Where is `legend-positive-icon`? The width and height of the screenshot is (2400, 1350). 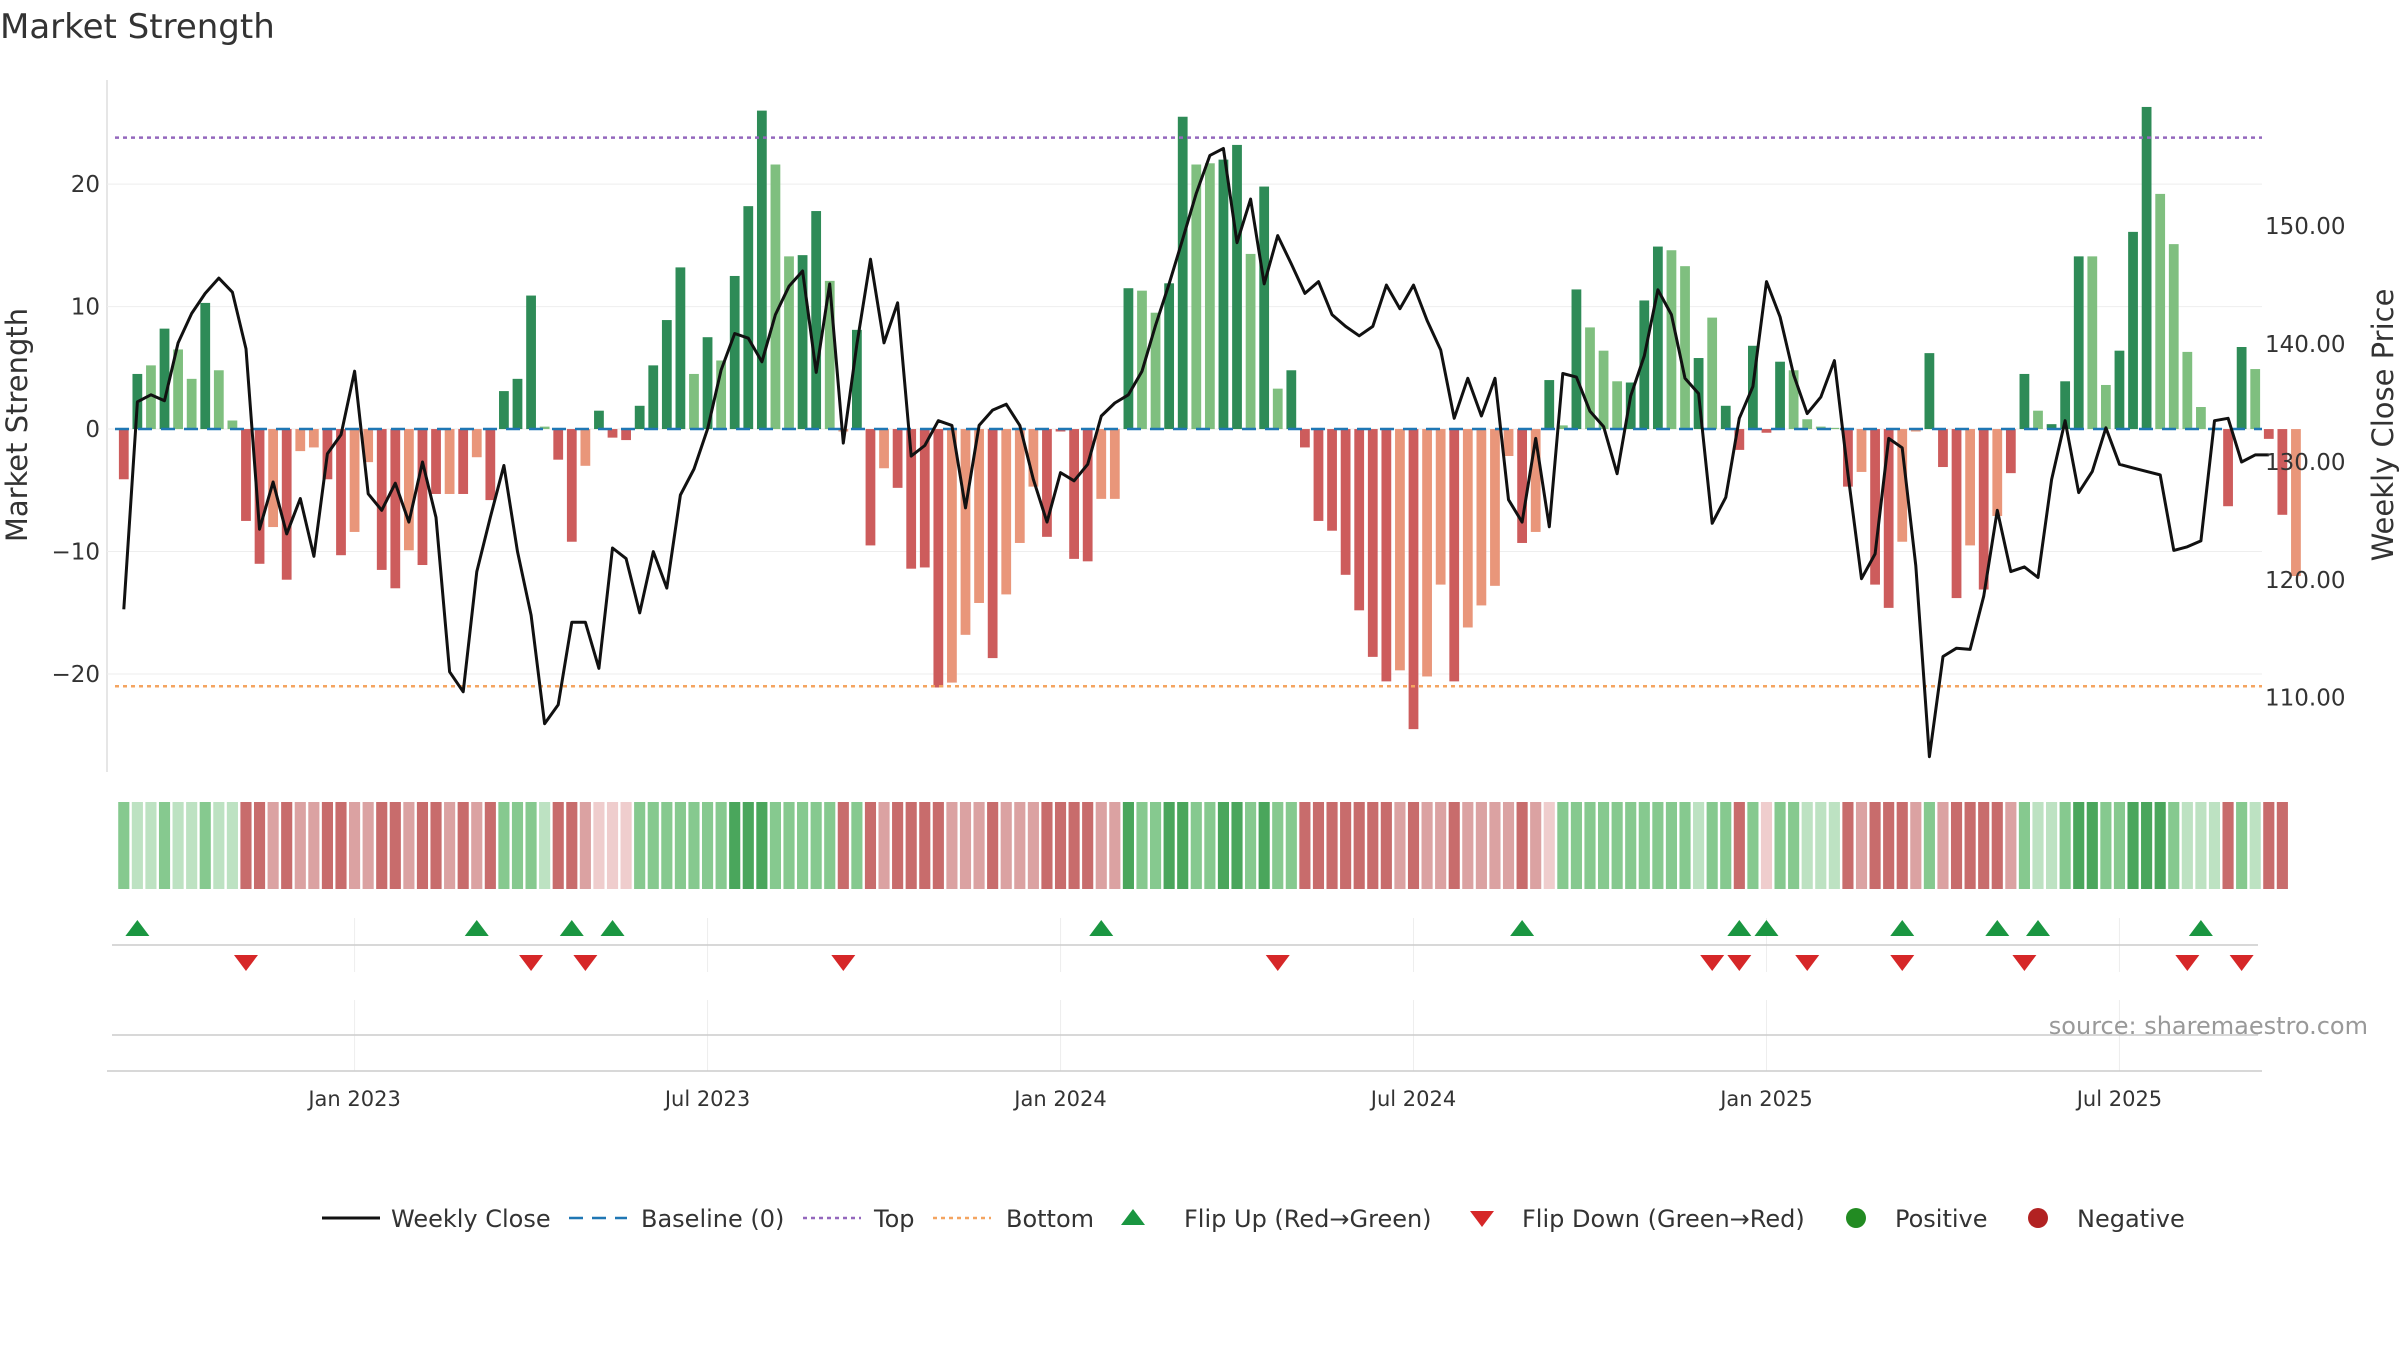 legend-positive-icon is located at coordinates (1856, 1218).